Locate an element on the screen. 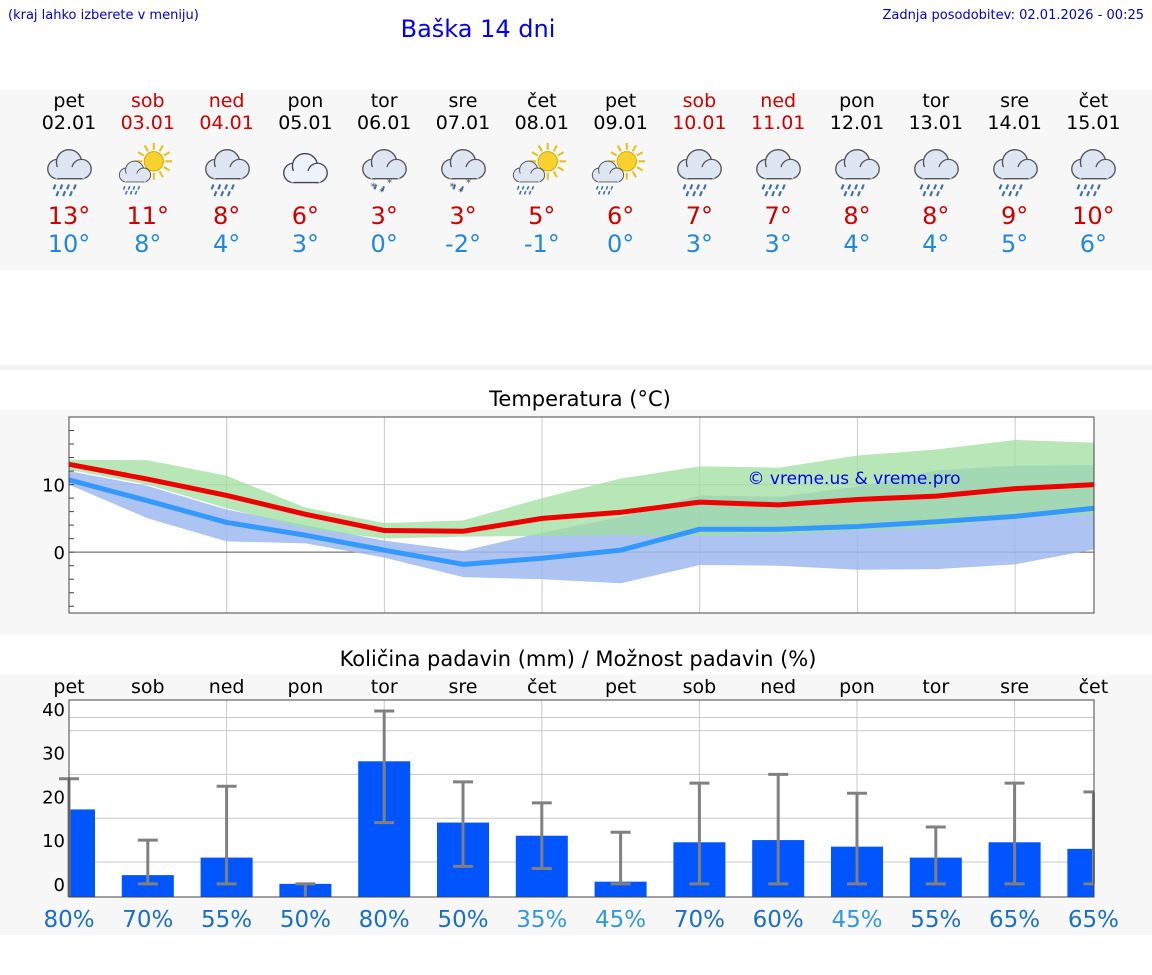 The image size is (1152, 975). temp-min: -1° is located at coordinates (541, 244).